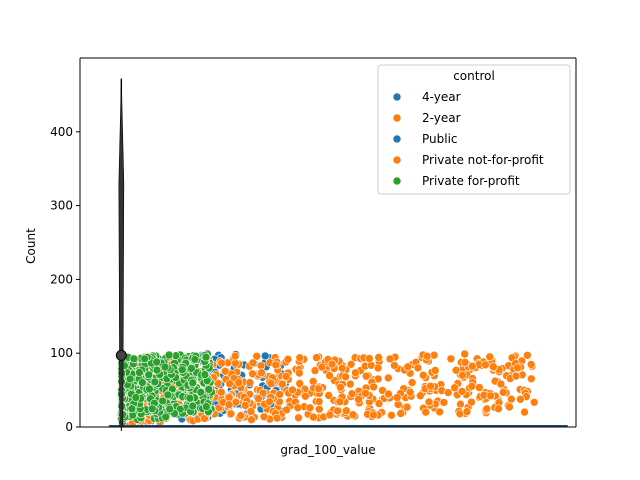 This screenshot has height=480, width=640. I want to click on y-tick-label: 100, so click(61, 353).